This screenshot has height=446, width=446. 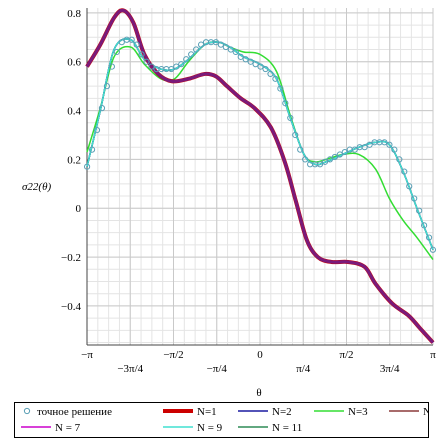 What do you see at coordinates (358, 412) in the screenshot?
I see `legend-entry-label: N=3` at bounding box center [358, 412].